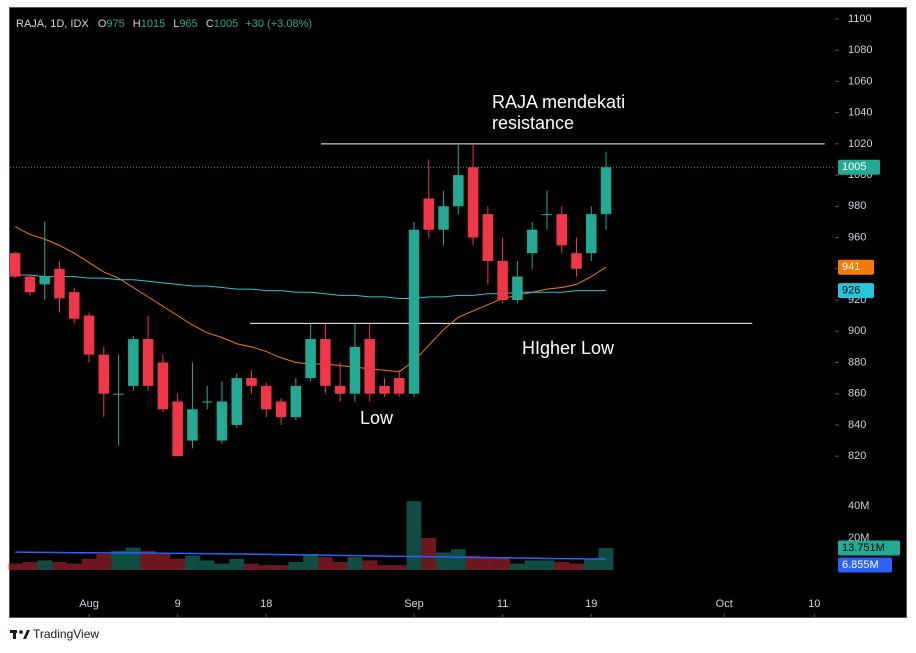  I want to click on ma-label: 926, so click(851, 291).